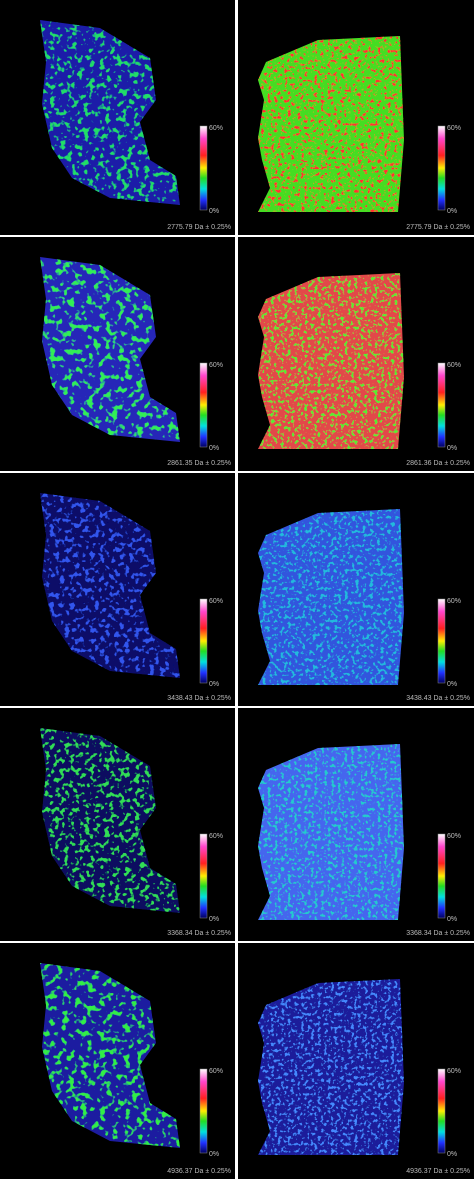 The width and height of the screenshot is (474, 1179). I want to click on mass-label: 2861.36 Da ± 0.25%, so click(438, 463).